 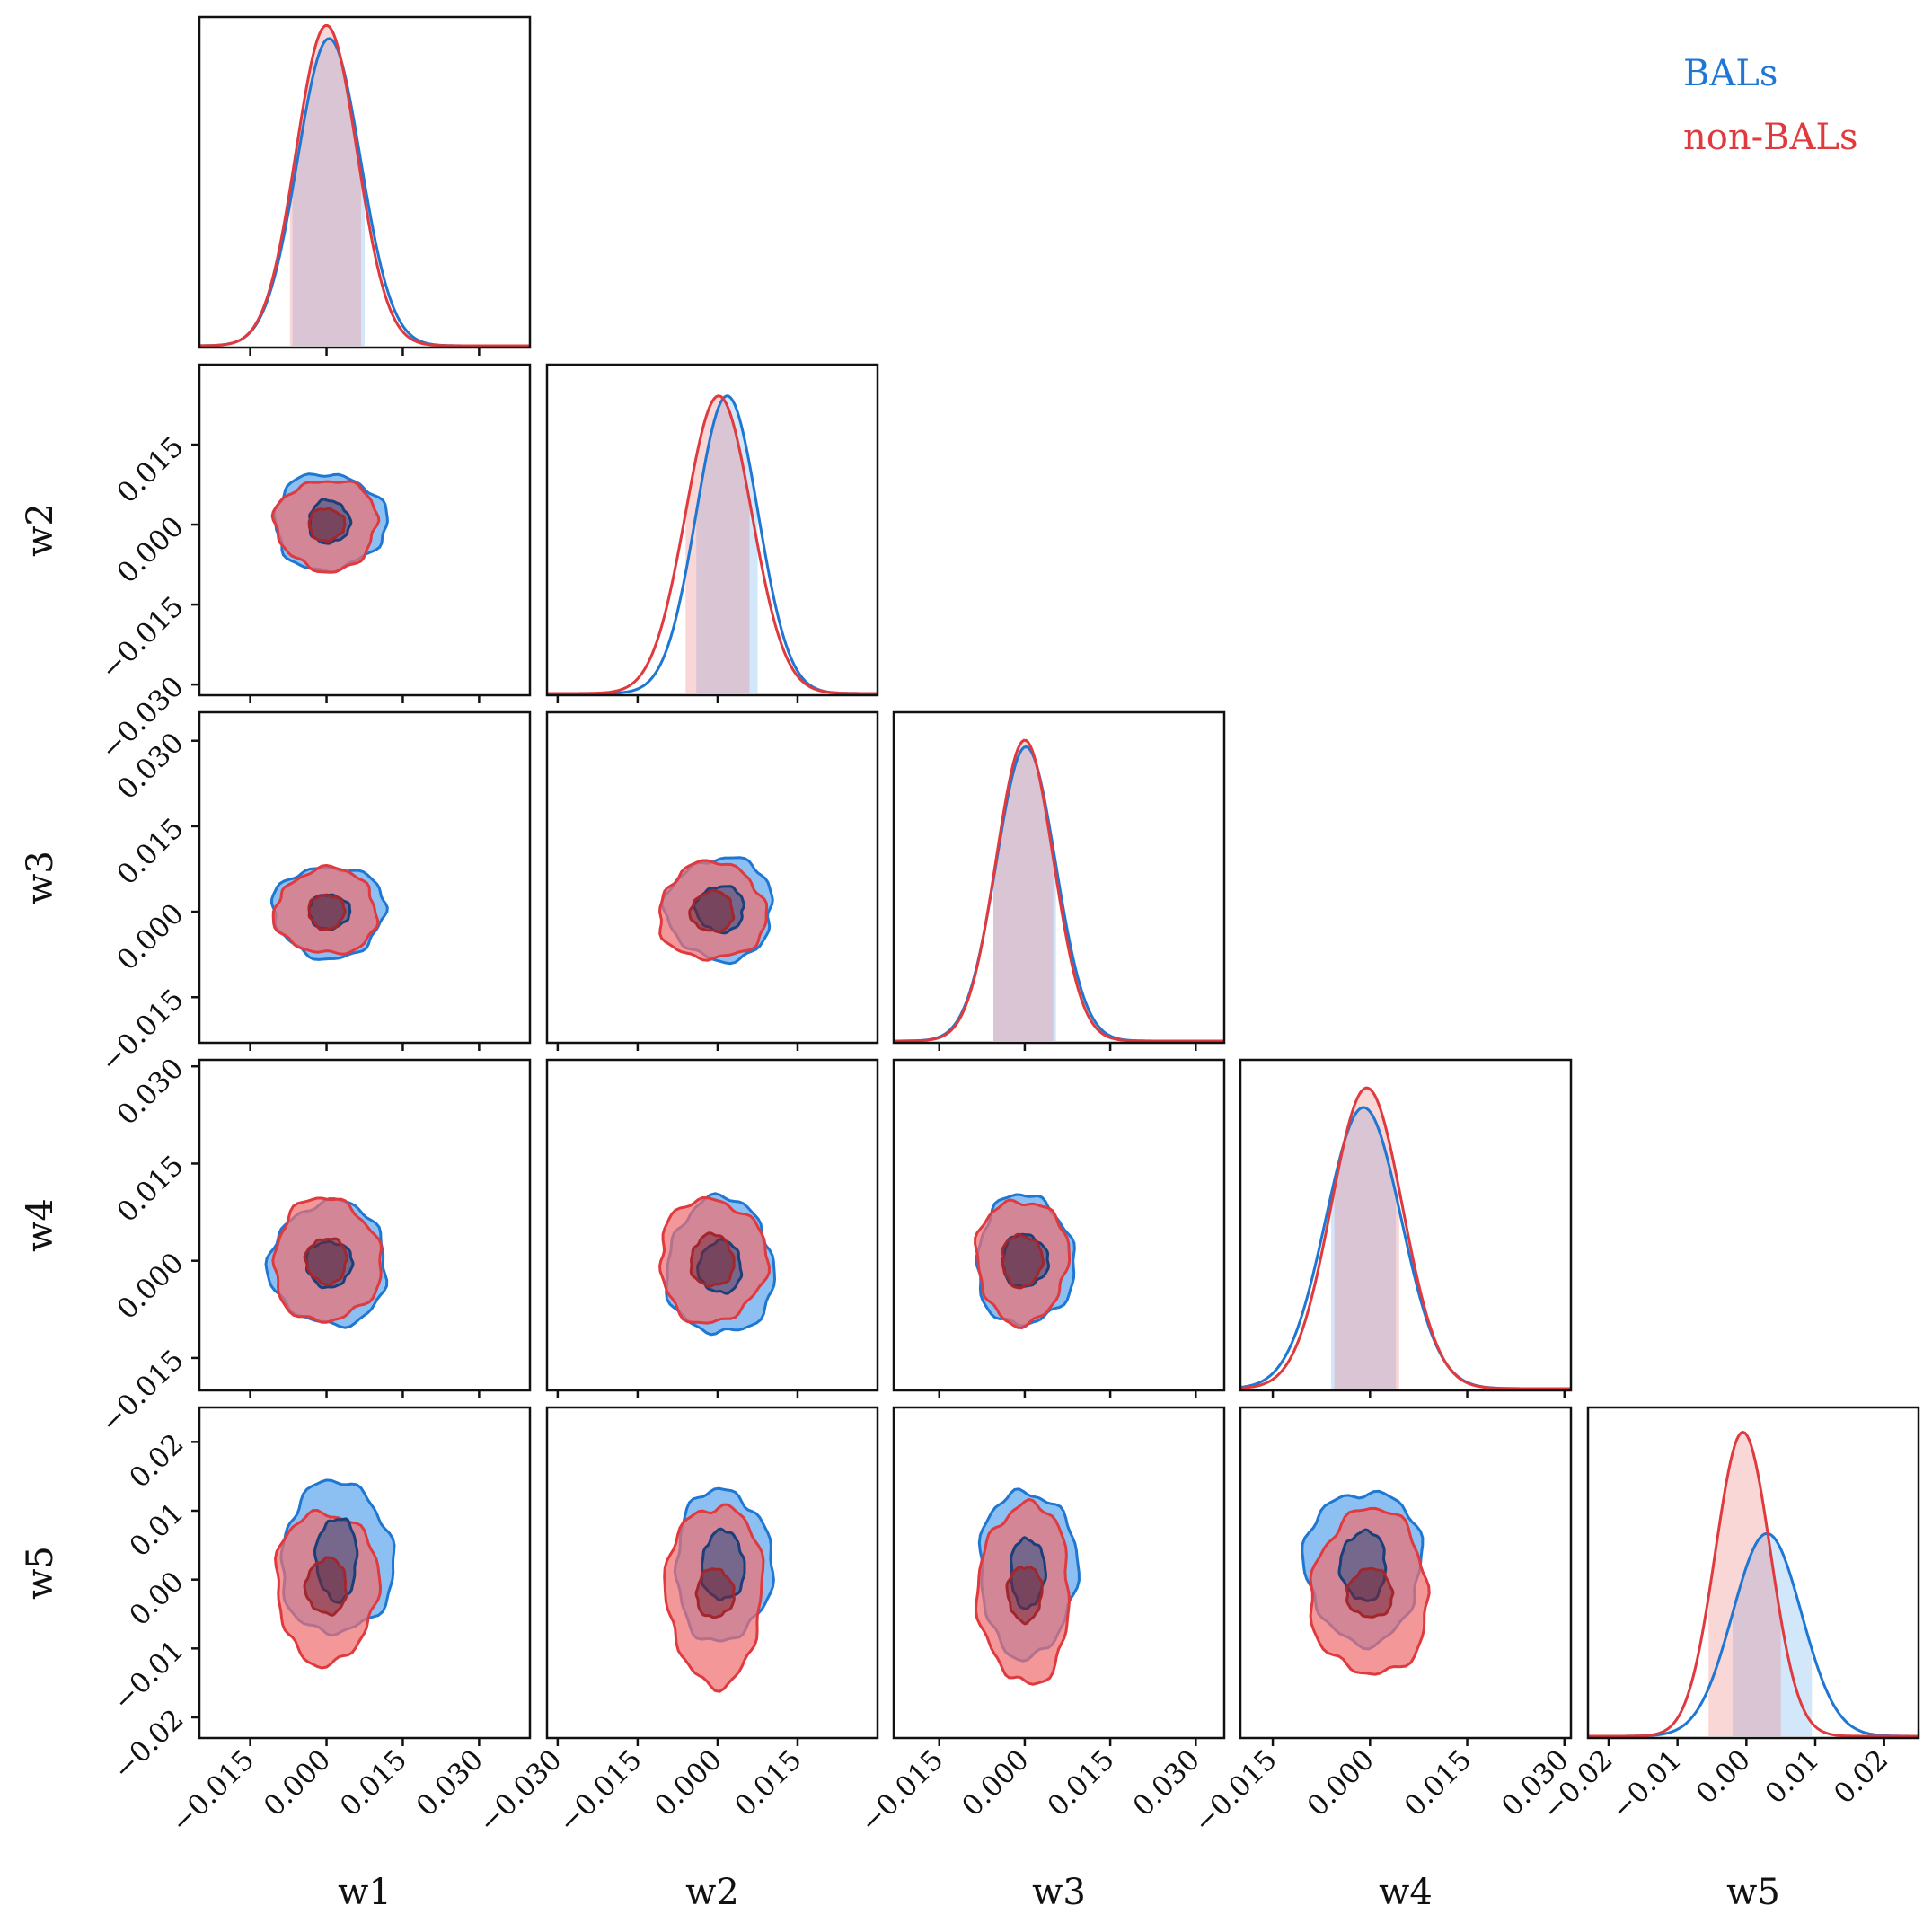 I want to click on x-tick-label-w5: 0.00, so click(x=1723, y=1776).